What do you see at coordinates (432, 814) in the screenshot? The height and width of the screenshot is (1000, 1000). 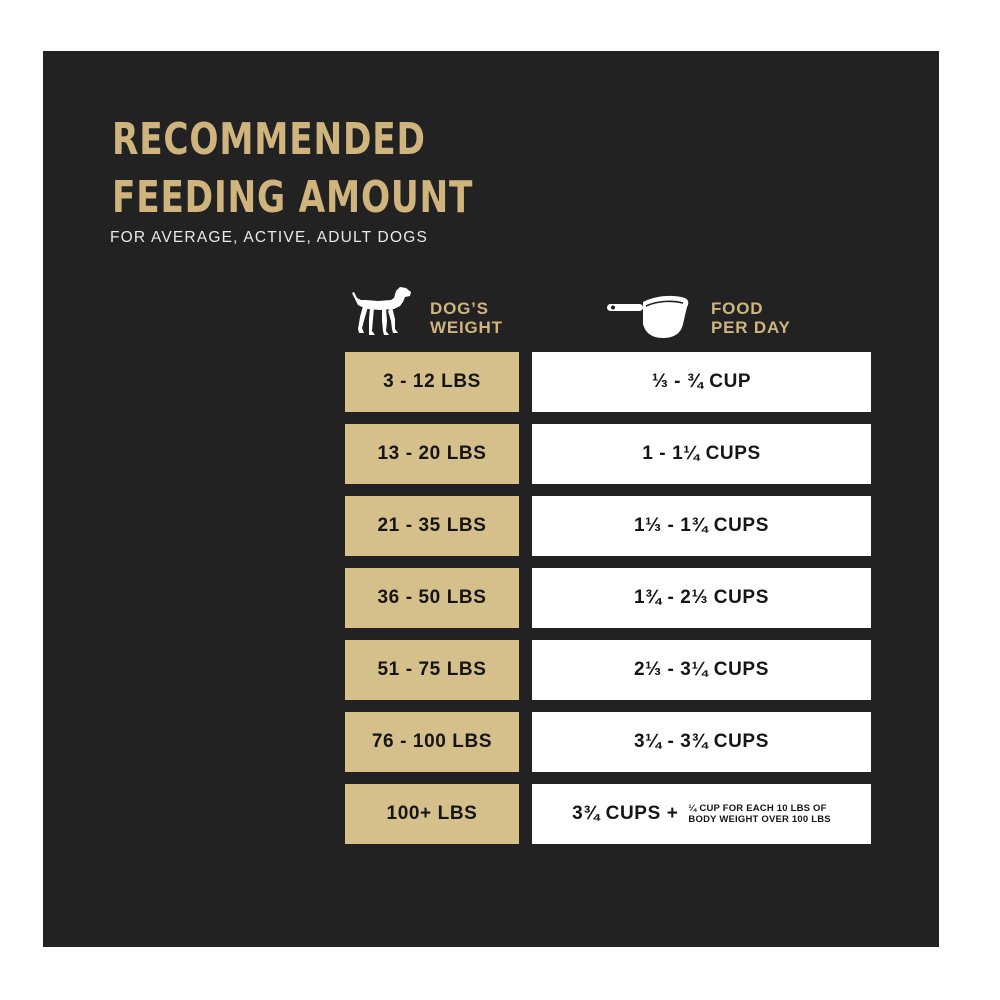 I see `weight-cell: 100+ LBS` at bounding box center [432, 814].